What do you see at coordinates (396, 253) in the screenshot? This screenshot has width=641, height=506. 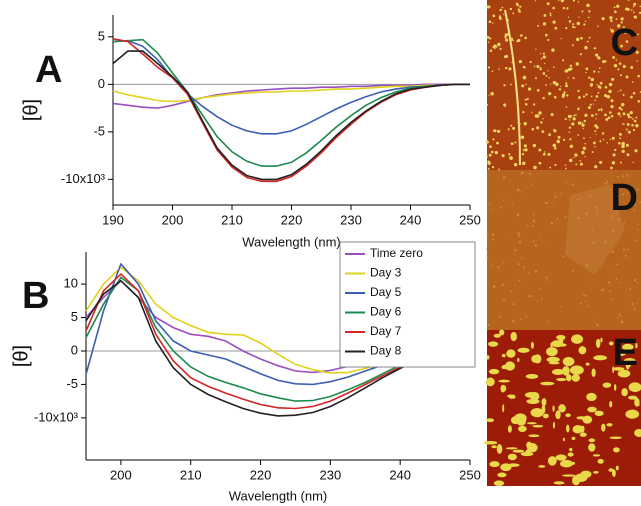 I see `legend-label: Time zero` at bounding box center [396, 253].